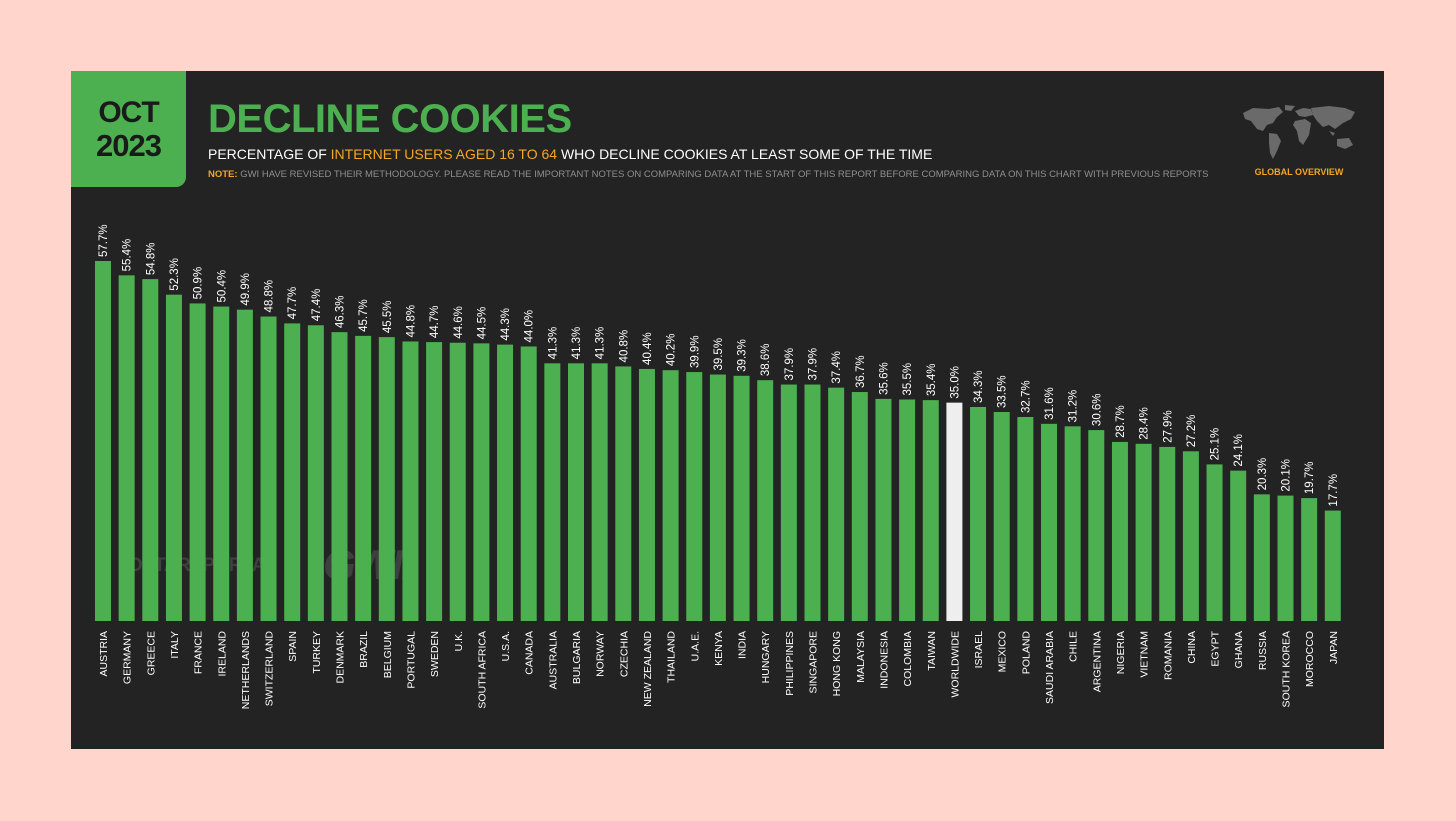 The image size is (1456, 821). What do you see at coordinates (1299, 172) in the screenshot?
I see `global-overview-badge: GLOBAL OVERVIEW` at bounding box center [1299, 172].